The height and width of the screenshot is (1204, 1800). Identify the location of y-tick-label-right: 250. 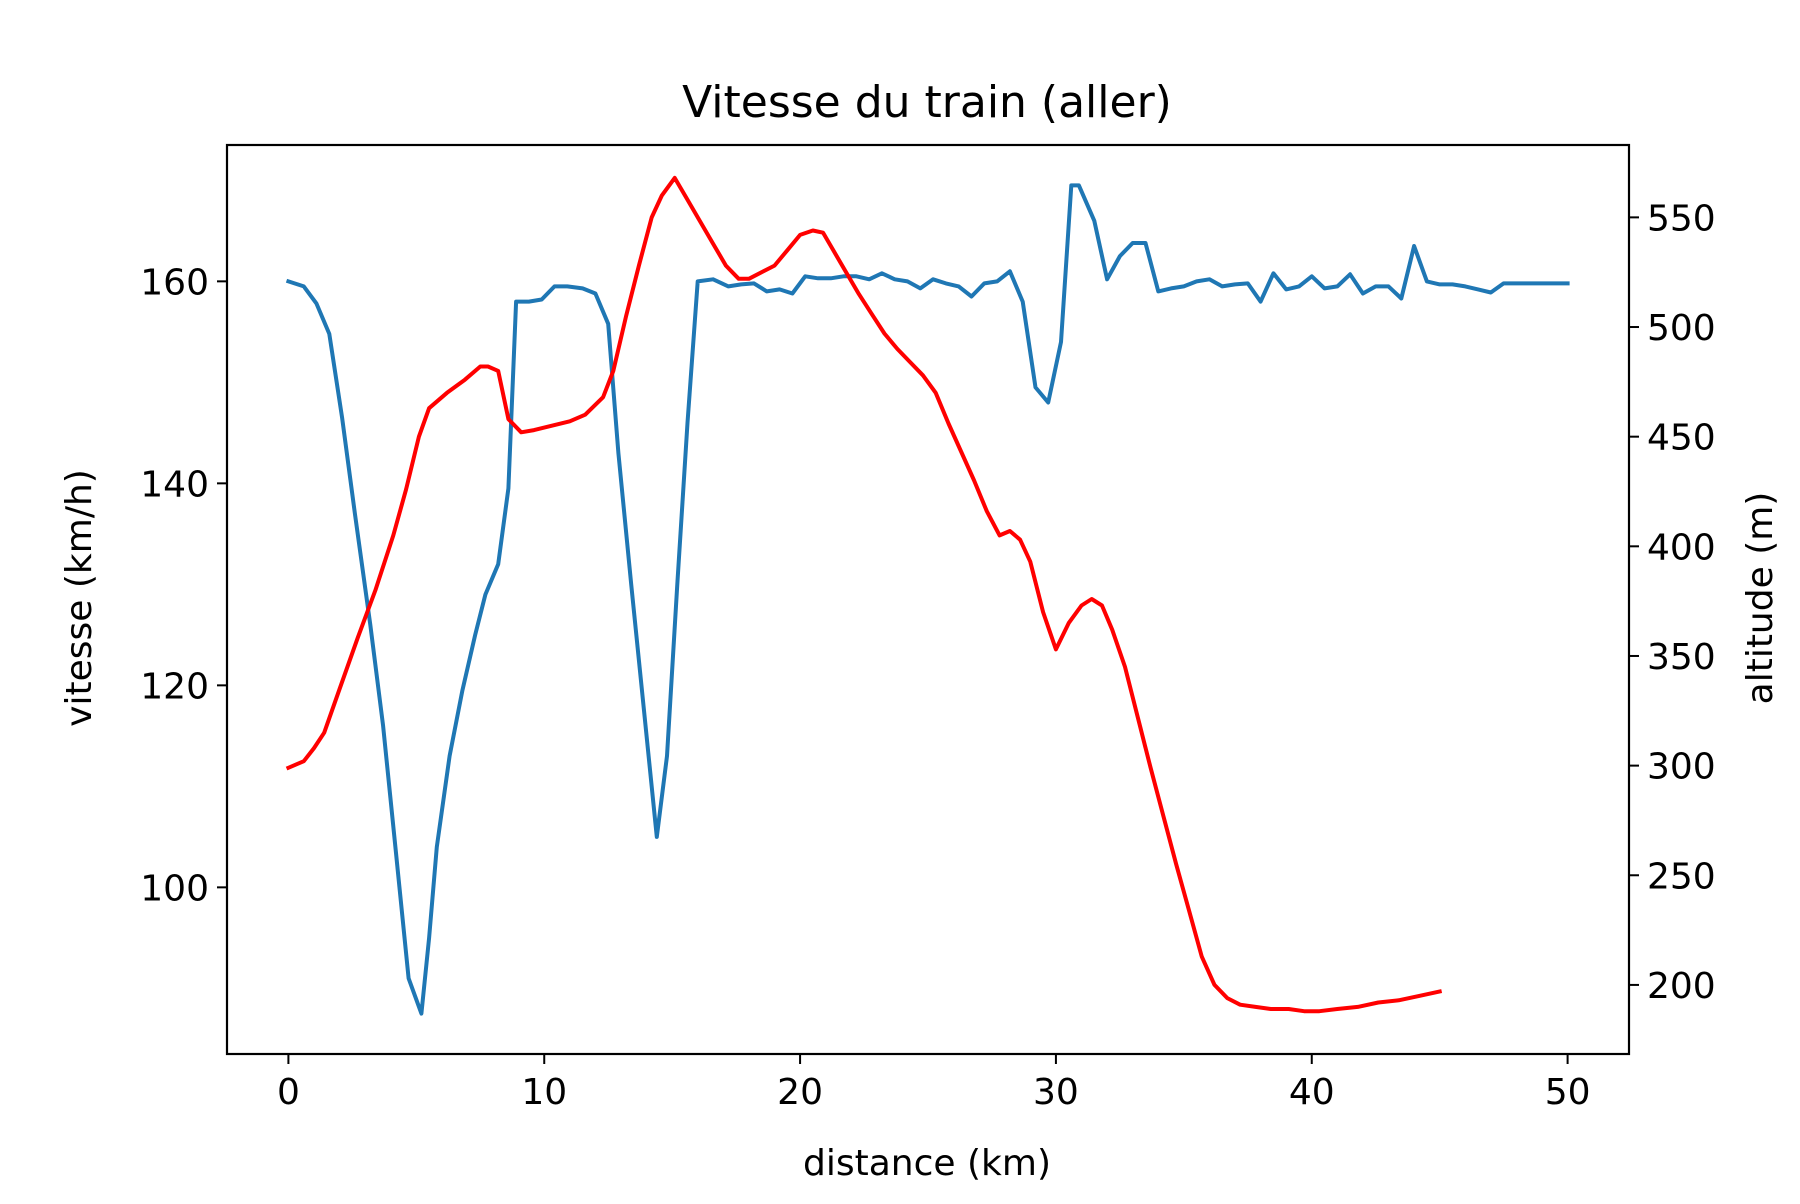
(1681, 876).